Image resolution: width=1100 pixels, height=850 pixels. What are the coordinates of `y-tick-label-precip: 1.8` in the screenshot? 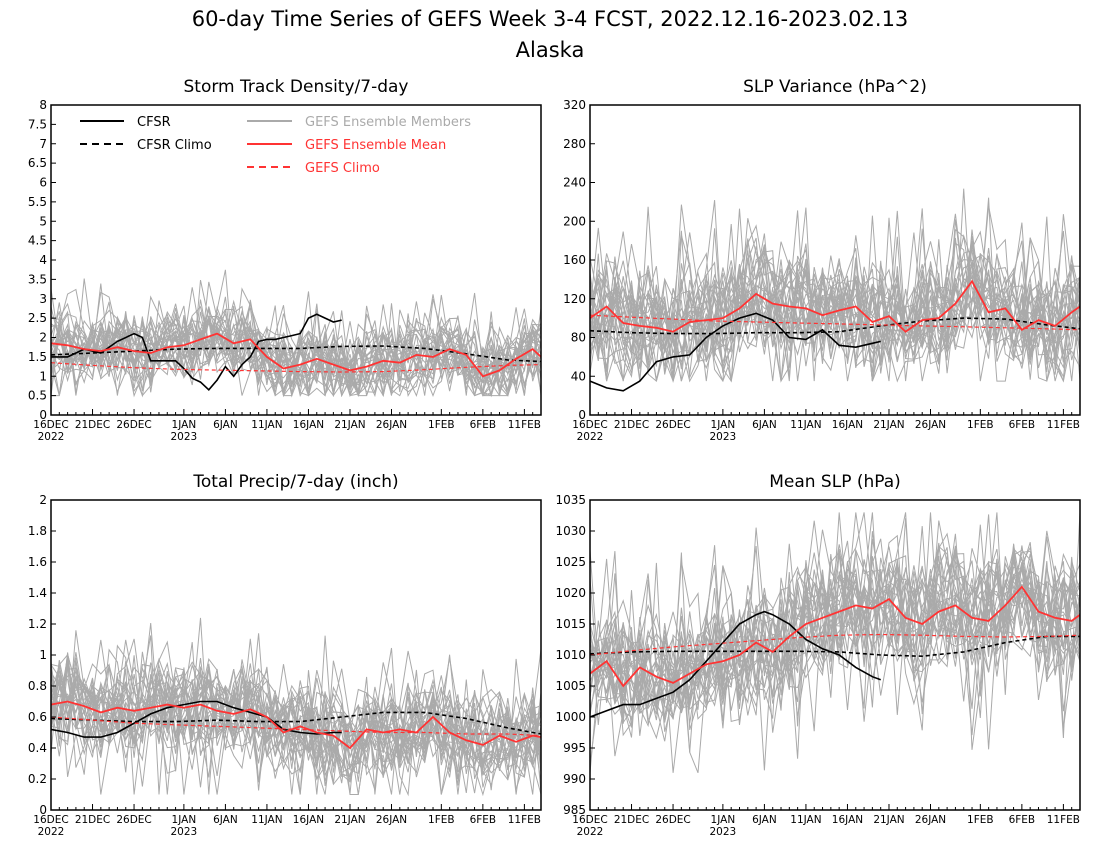 It's located at (37, 531).